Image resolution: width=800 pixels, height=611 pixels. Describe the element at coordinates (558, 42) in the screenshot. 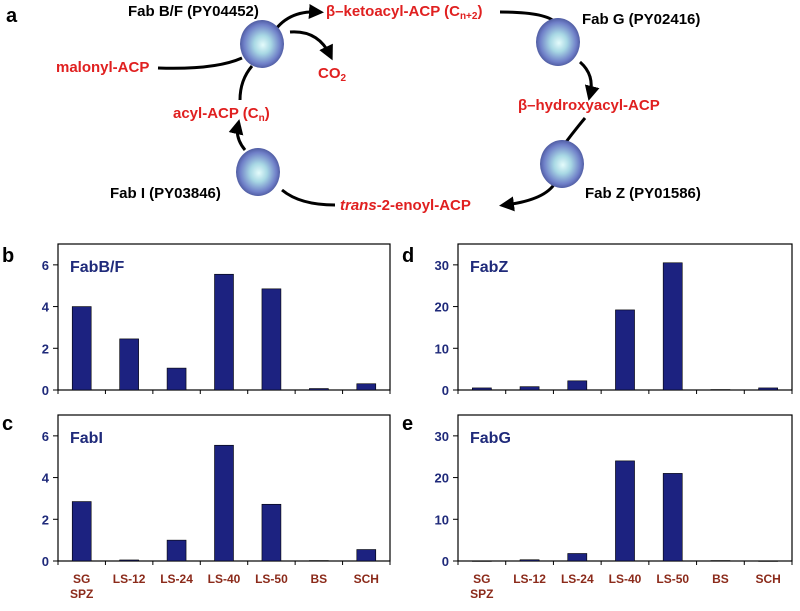

I see `enzyme-sphere-fabg` at that location.